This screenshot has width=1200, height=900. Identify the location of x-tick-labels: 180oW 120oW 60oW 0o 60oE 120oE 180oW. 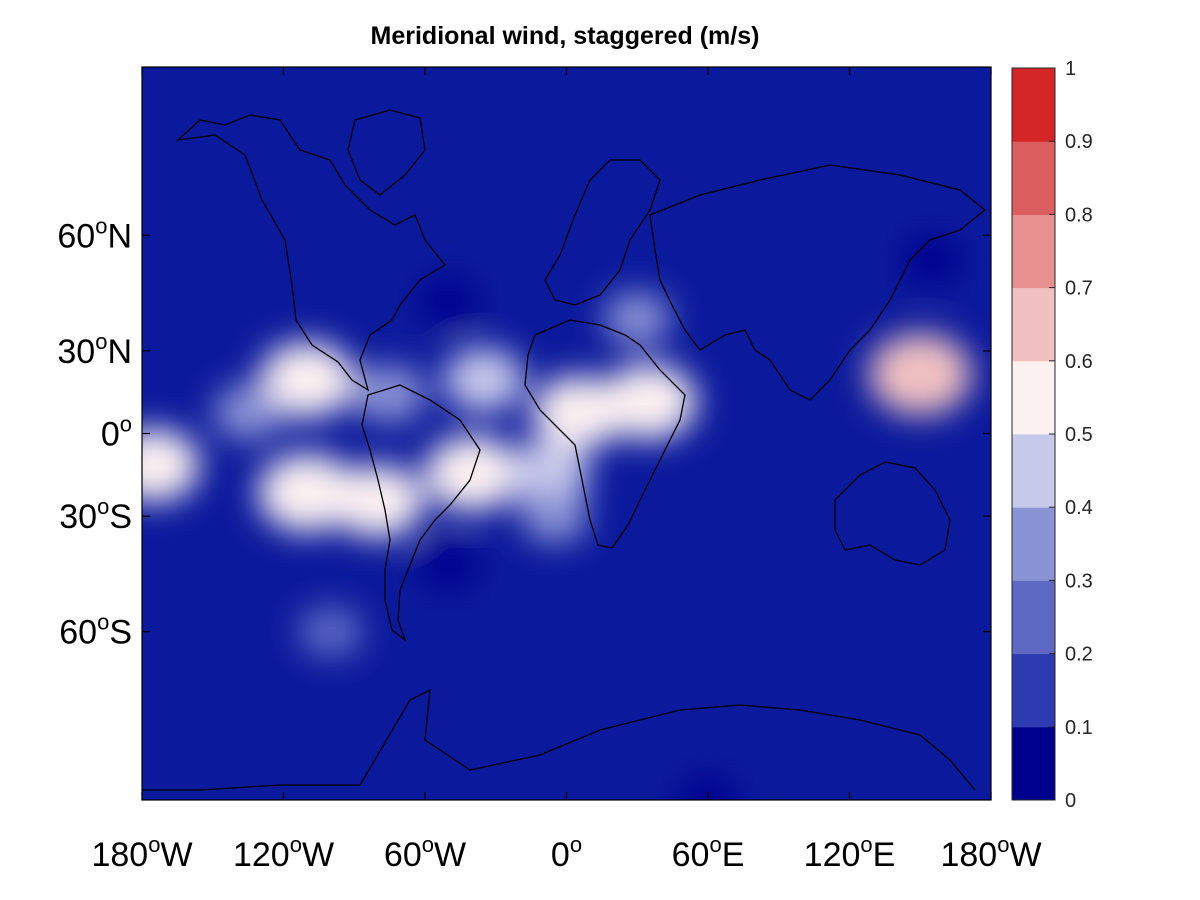
(566, 853).